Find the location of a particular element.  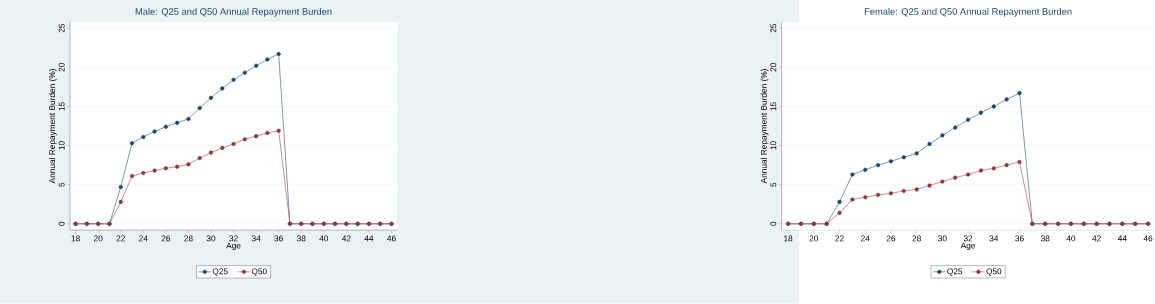

y-tick-label: 20 is located at coordinates (773, 67).